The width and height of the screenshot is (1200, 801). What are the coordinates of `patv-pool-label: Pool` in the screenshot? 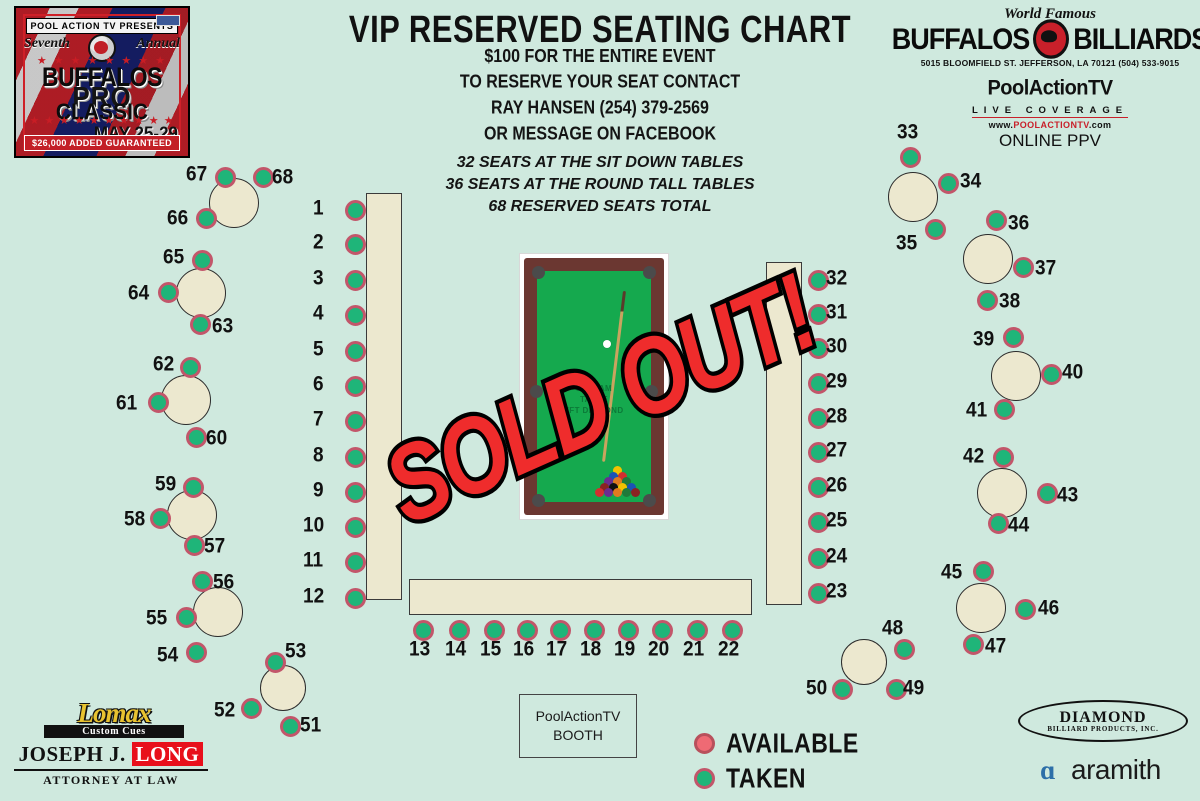 It's located at (1008, 88).